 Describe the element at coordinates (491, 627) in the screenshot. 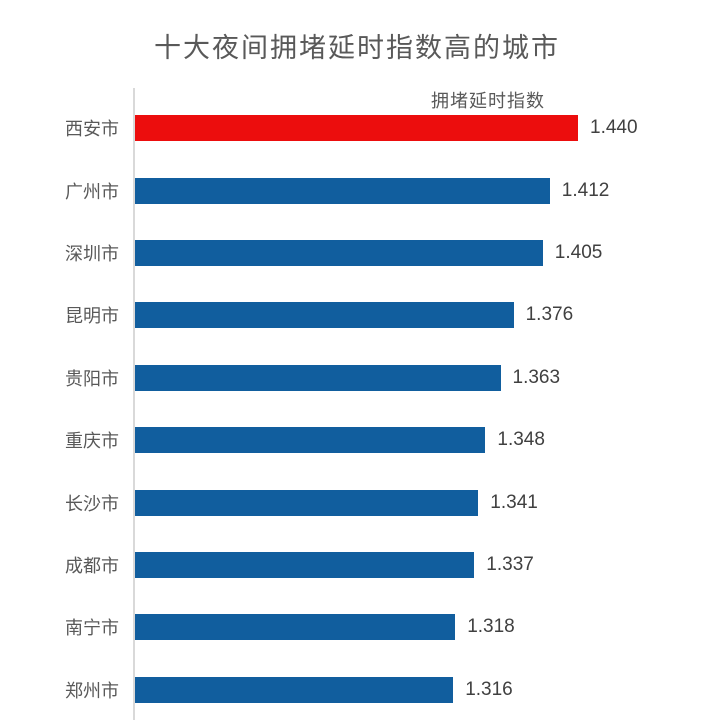

I see `value-label: 1.318` at that location.